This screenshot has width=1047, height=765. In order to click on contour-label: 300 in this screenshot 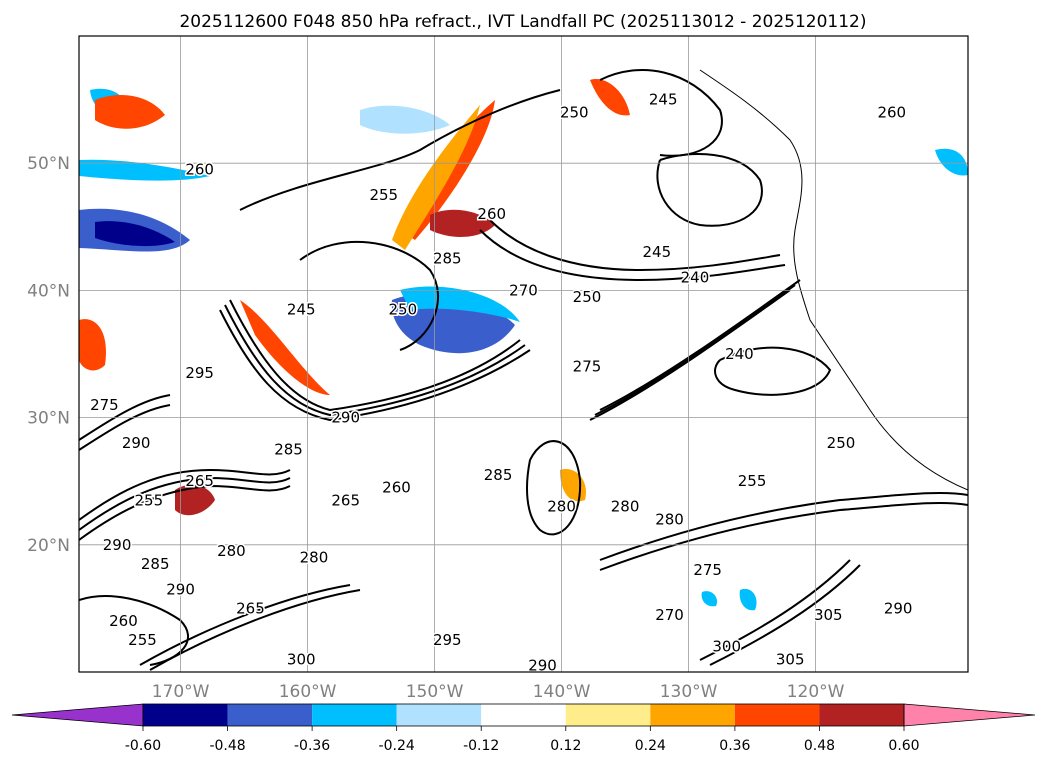, I will do `click(726, 647)`.